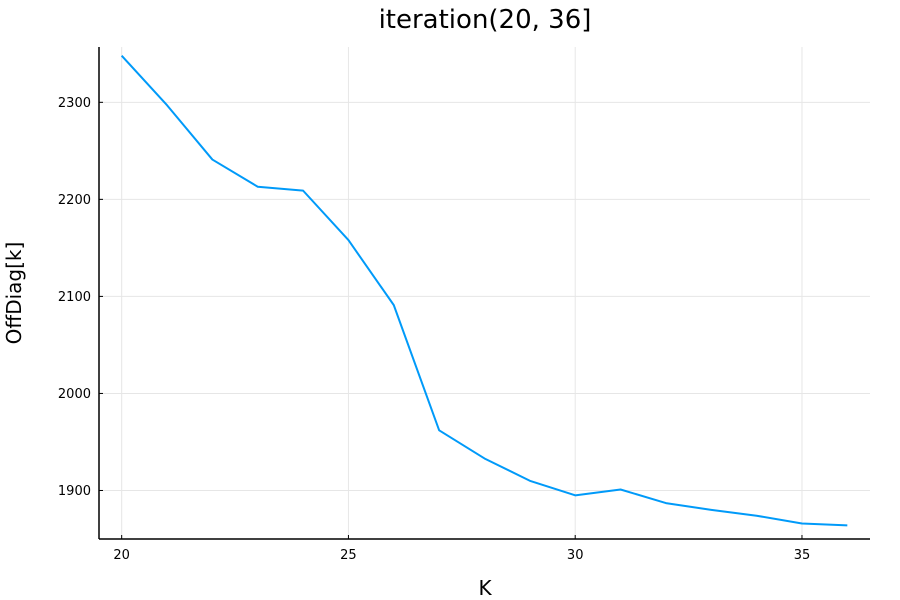 The height and width of the screenshot is (600, 900). I want to click on y-tick-label: 2100, so click(74, 297).